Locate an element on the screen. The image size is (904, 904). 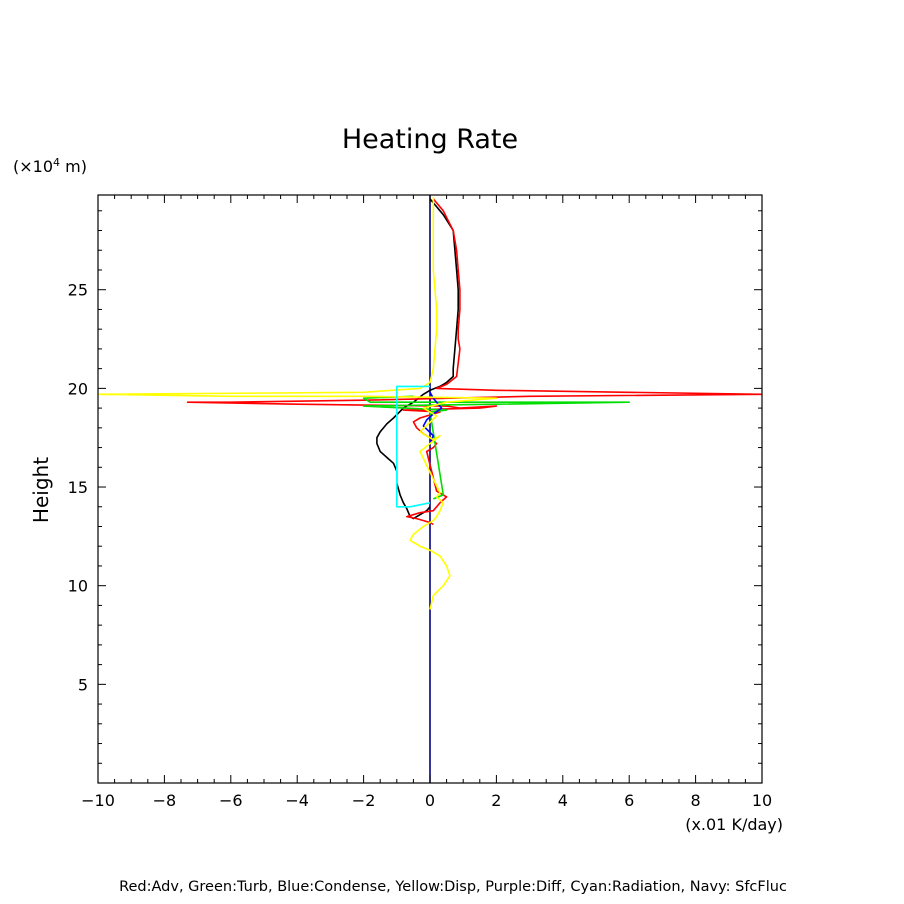
x-tick-label: 10 is located at coordinates (762, 800).